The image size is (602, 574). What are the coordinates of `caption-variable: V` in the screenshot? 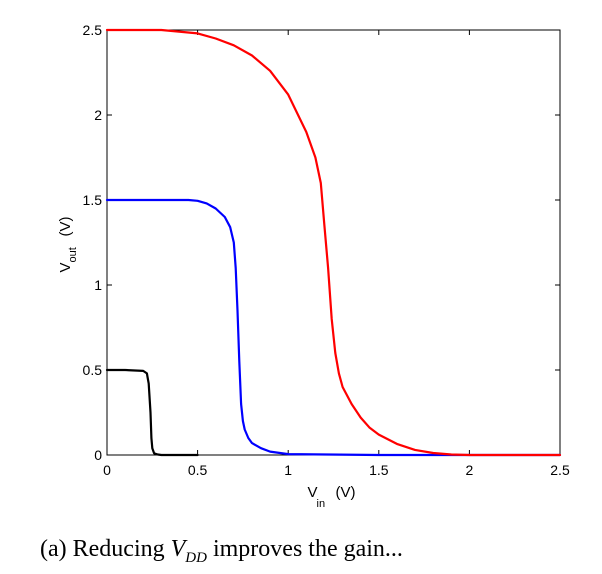 It's located at (178, 549).